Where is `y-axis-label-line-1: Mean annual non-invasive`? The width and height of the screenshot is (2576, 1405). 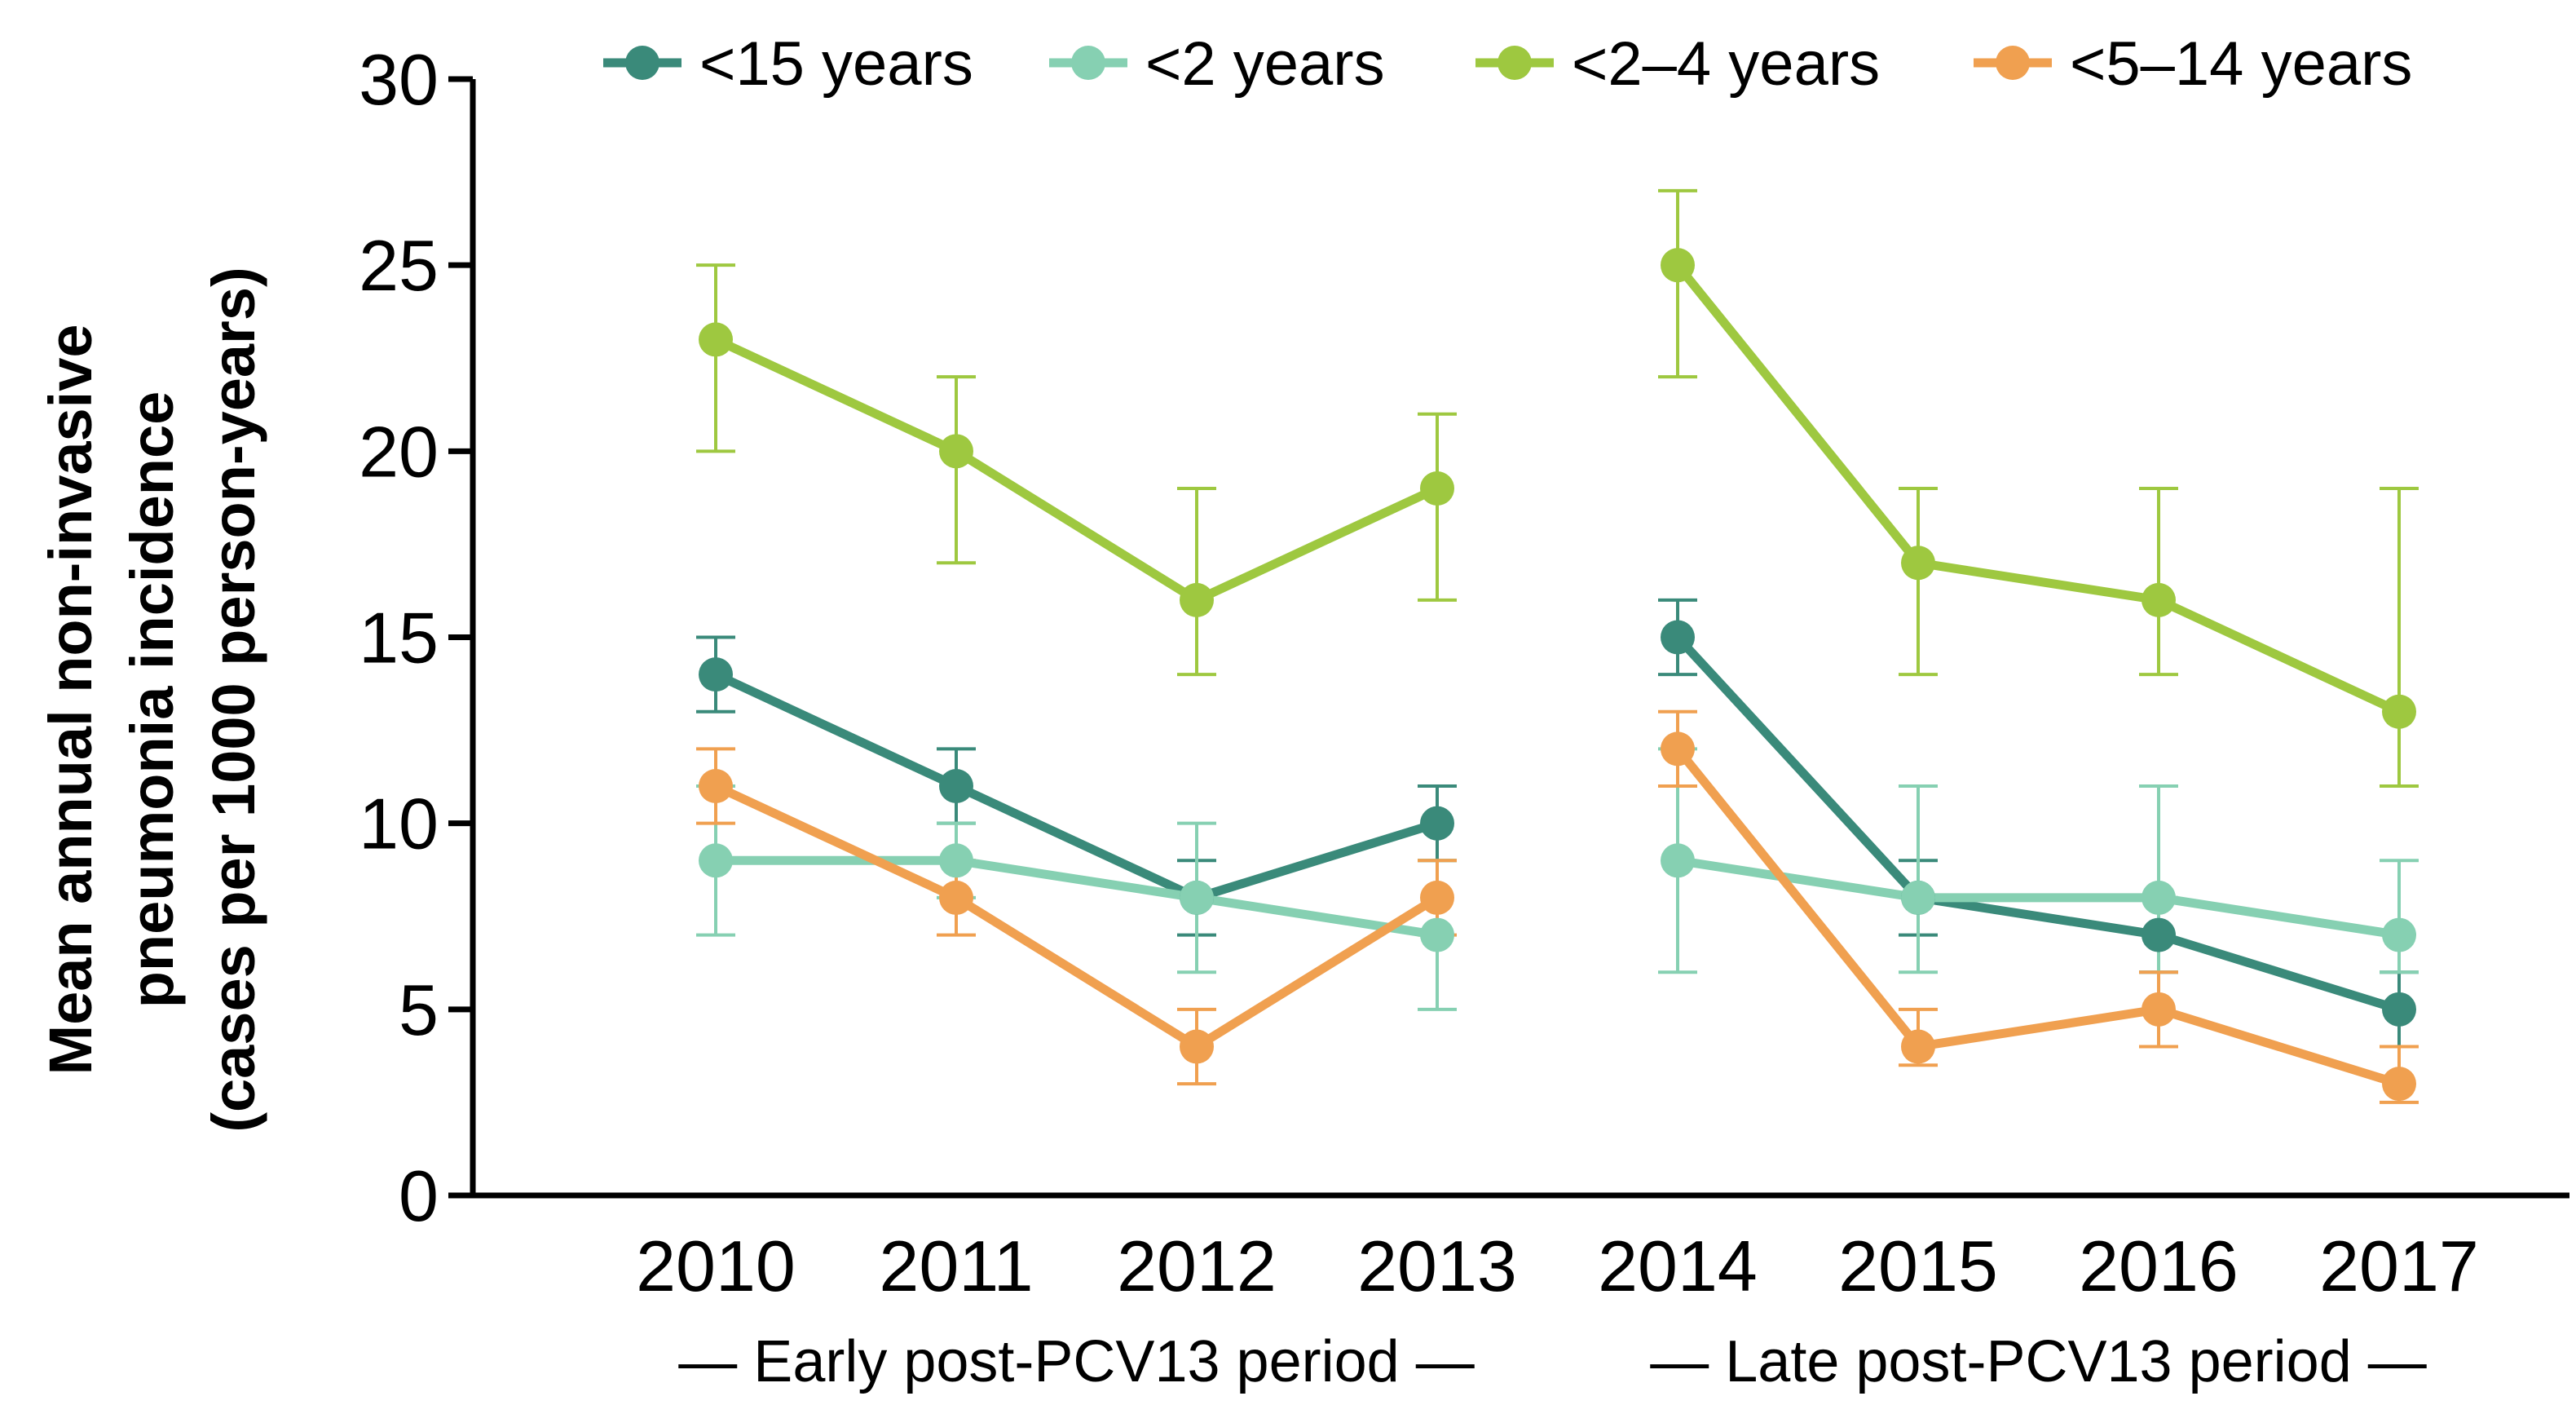
y-axis-label-line-1: Mean annual non-invasive is located at coordinates (70, 699).